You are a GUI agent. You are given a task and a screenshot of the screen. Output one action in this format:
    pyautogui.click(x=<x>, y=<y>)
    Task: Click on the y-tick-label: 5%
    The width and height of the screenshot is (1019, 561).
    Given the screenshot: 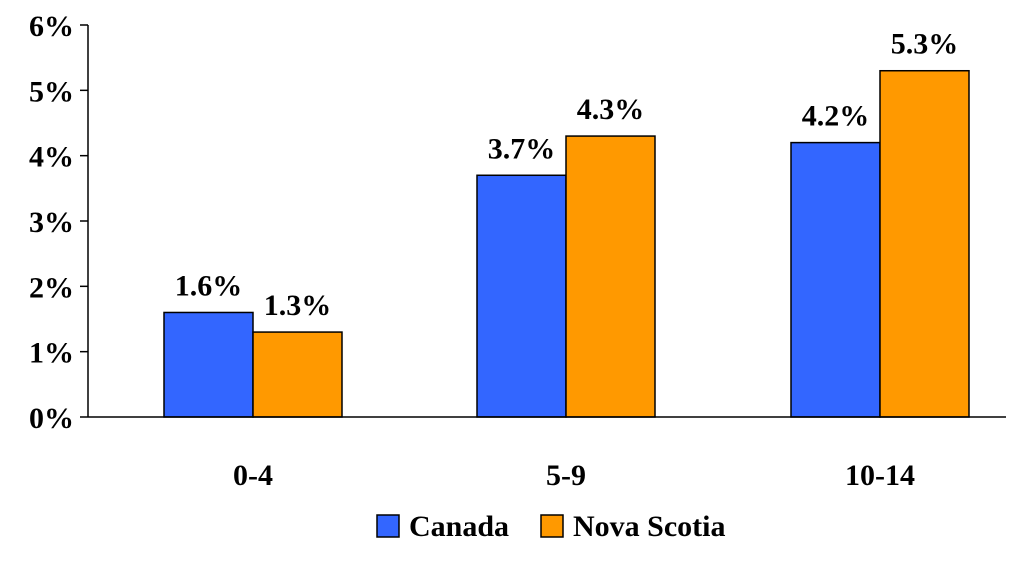 What is the action you would take?
    pyautogui.click(x=51, y=91)
    